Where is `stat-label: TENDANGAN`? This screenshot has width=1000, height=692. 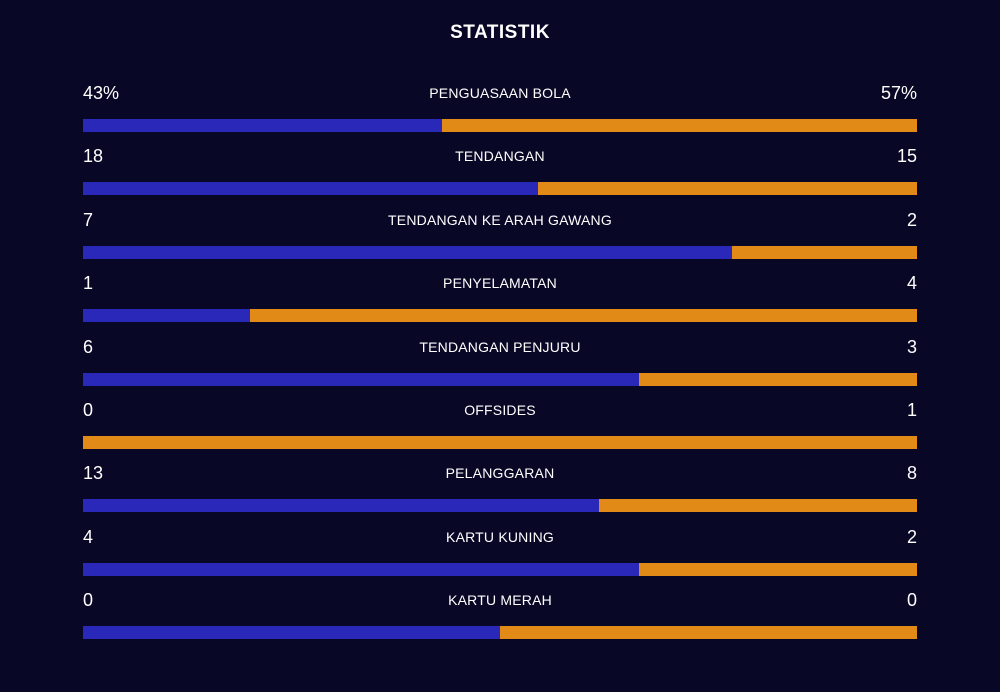 stat-label: TENDANGAN is located at coordinates (500, 156).